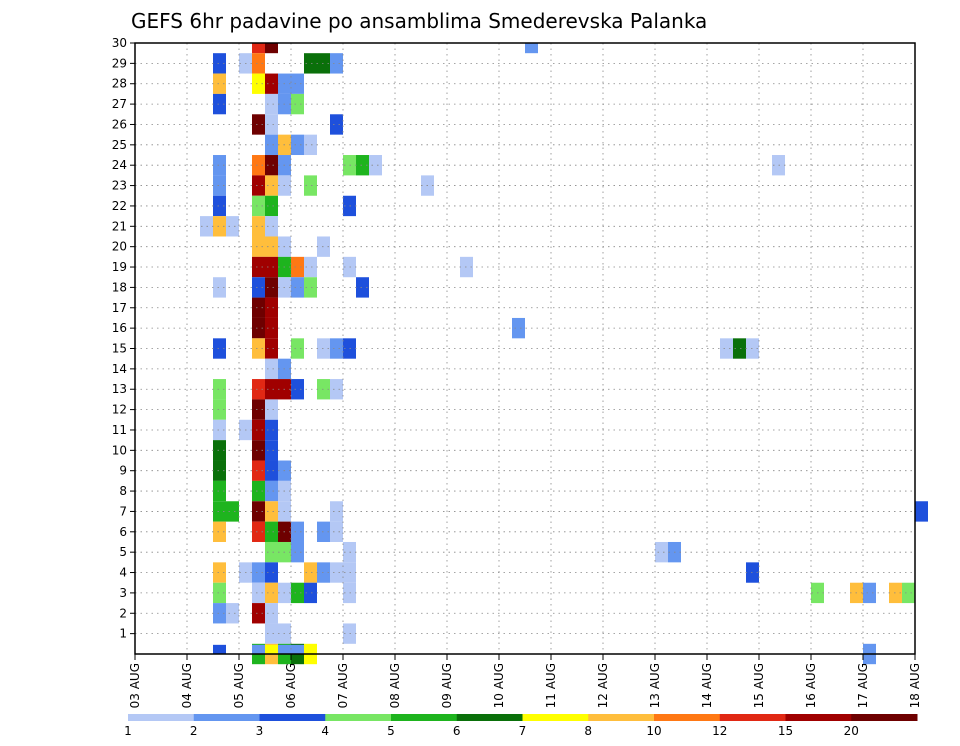  I want to click on y-tick-label: 16, so click(119, 328).